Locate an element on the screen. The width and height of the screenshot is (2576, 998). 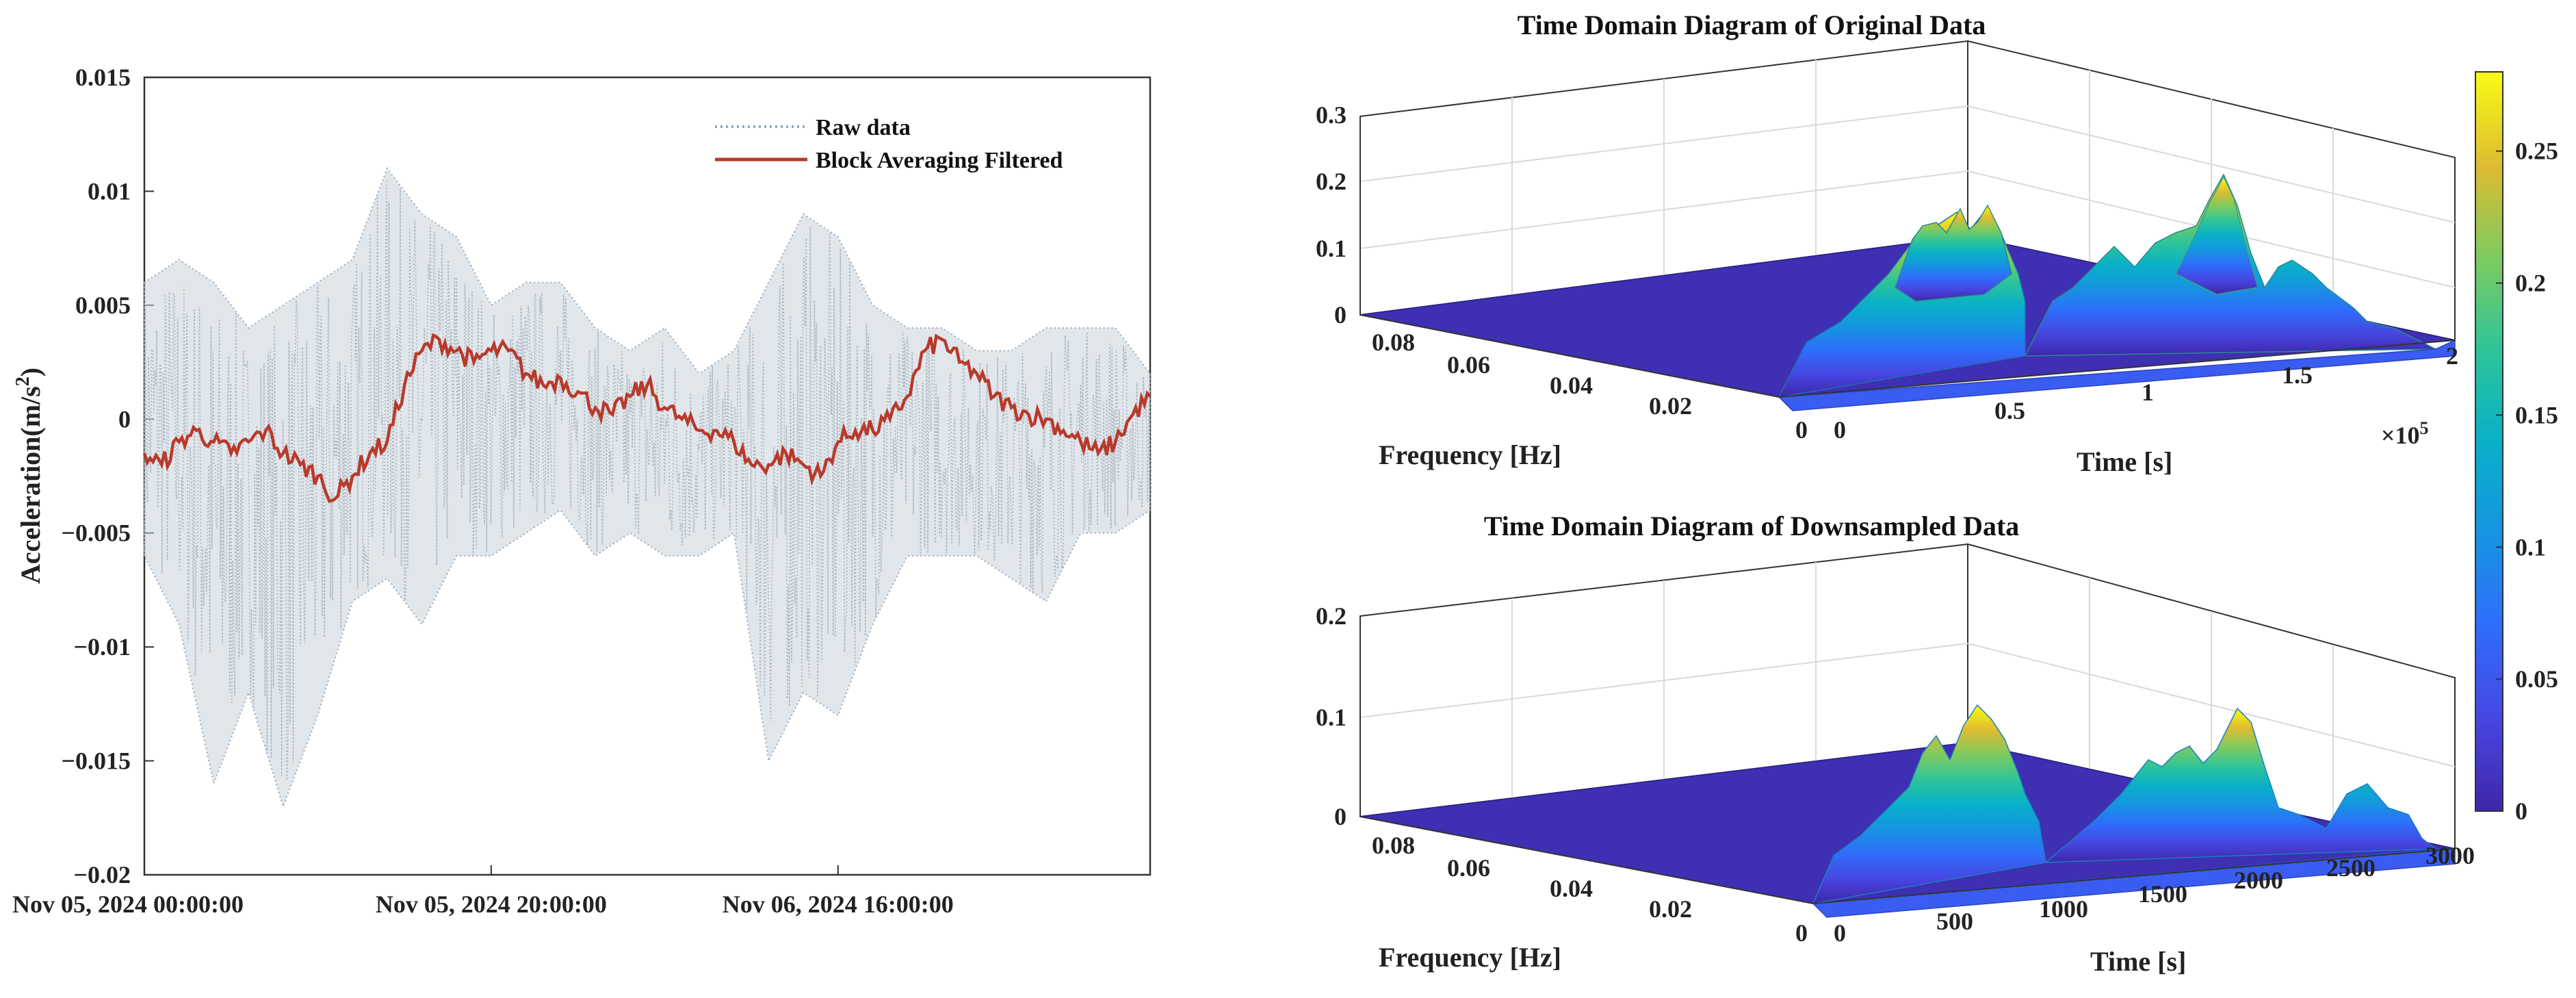
colorbar-tick-label: 0 is located at coordinates (2521, 811).